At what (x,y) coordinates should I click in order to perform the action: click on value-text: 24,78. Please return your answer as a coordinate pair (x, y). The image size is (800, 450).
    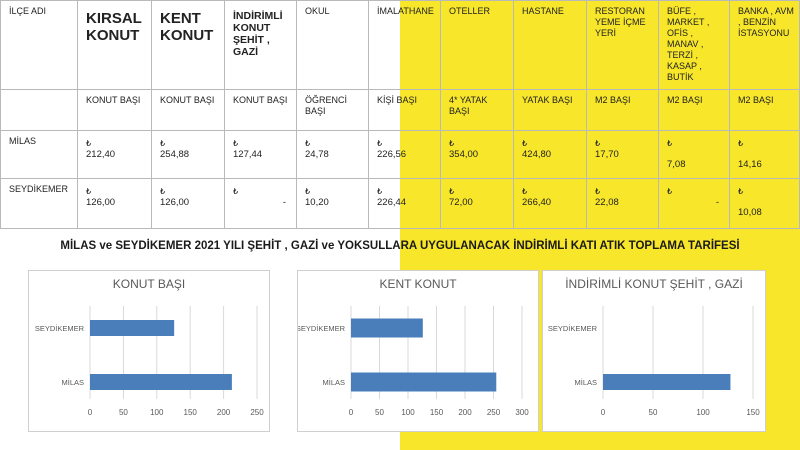
    Looking at the image, I should click on (317, 154).